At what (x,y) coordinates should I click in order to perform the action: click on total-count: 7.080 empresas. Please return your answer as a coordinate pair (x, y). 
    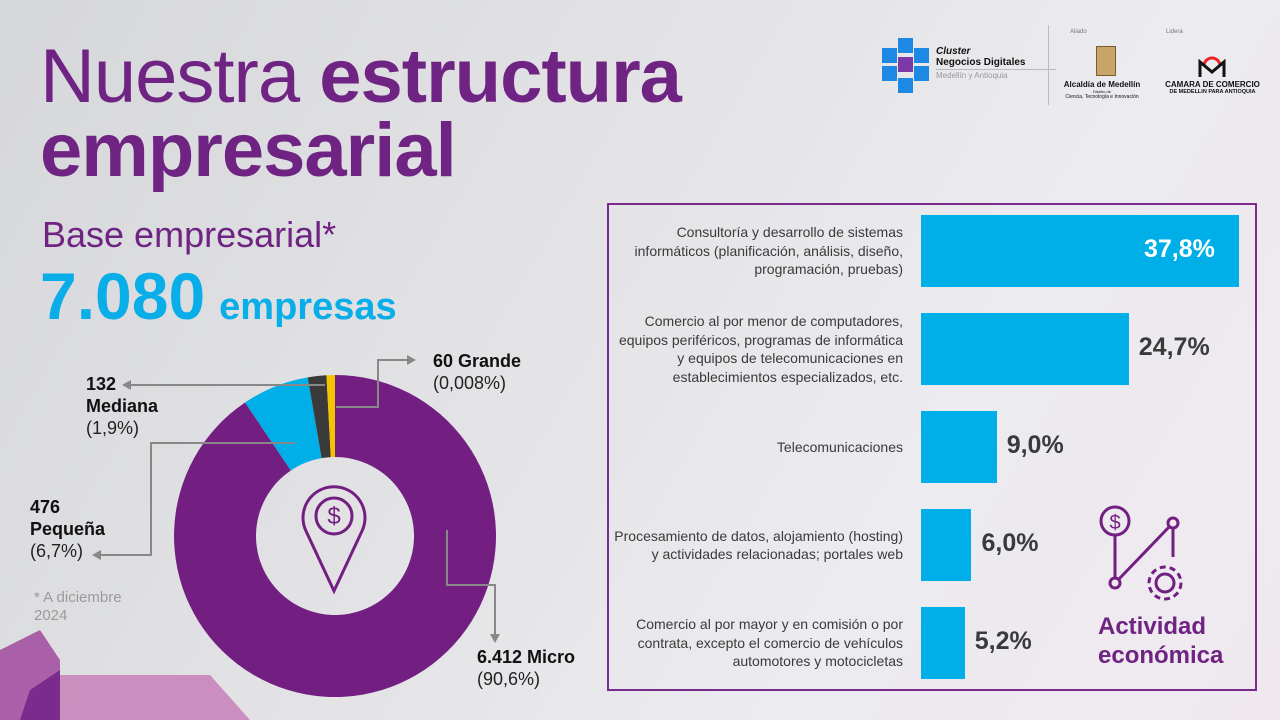
    Looking at the image, I should click on (218, 296).